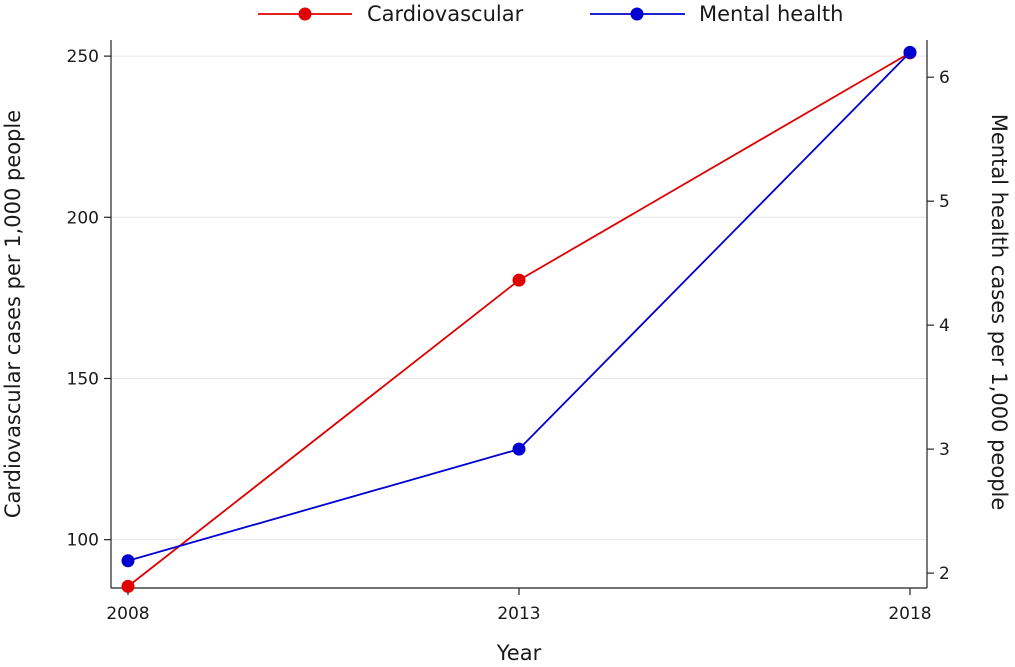 This screenshot has width=1015, height=667. Describe the element at coordinates (519, 280) in the screenshot. I see `data-point-cardiovascular-2013` at that location.